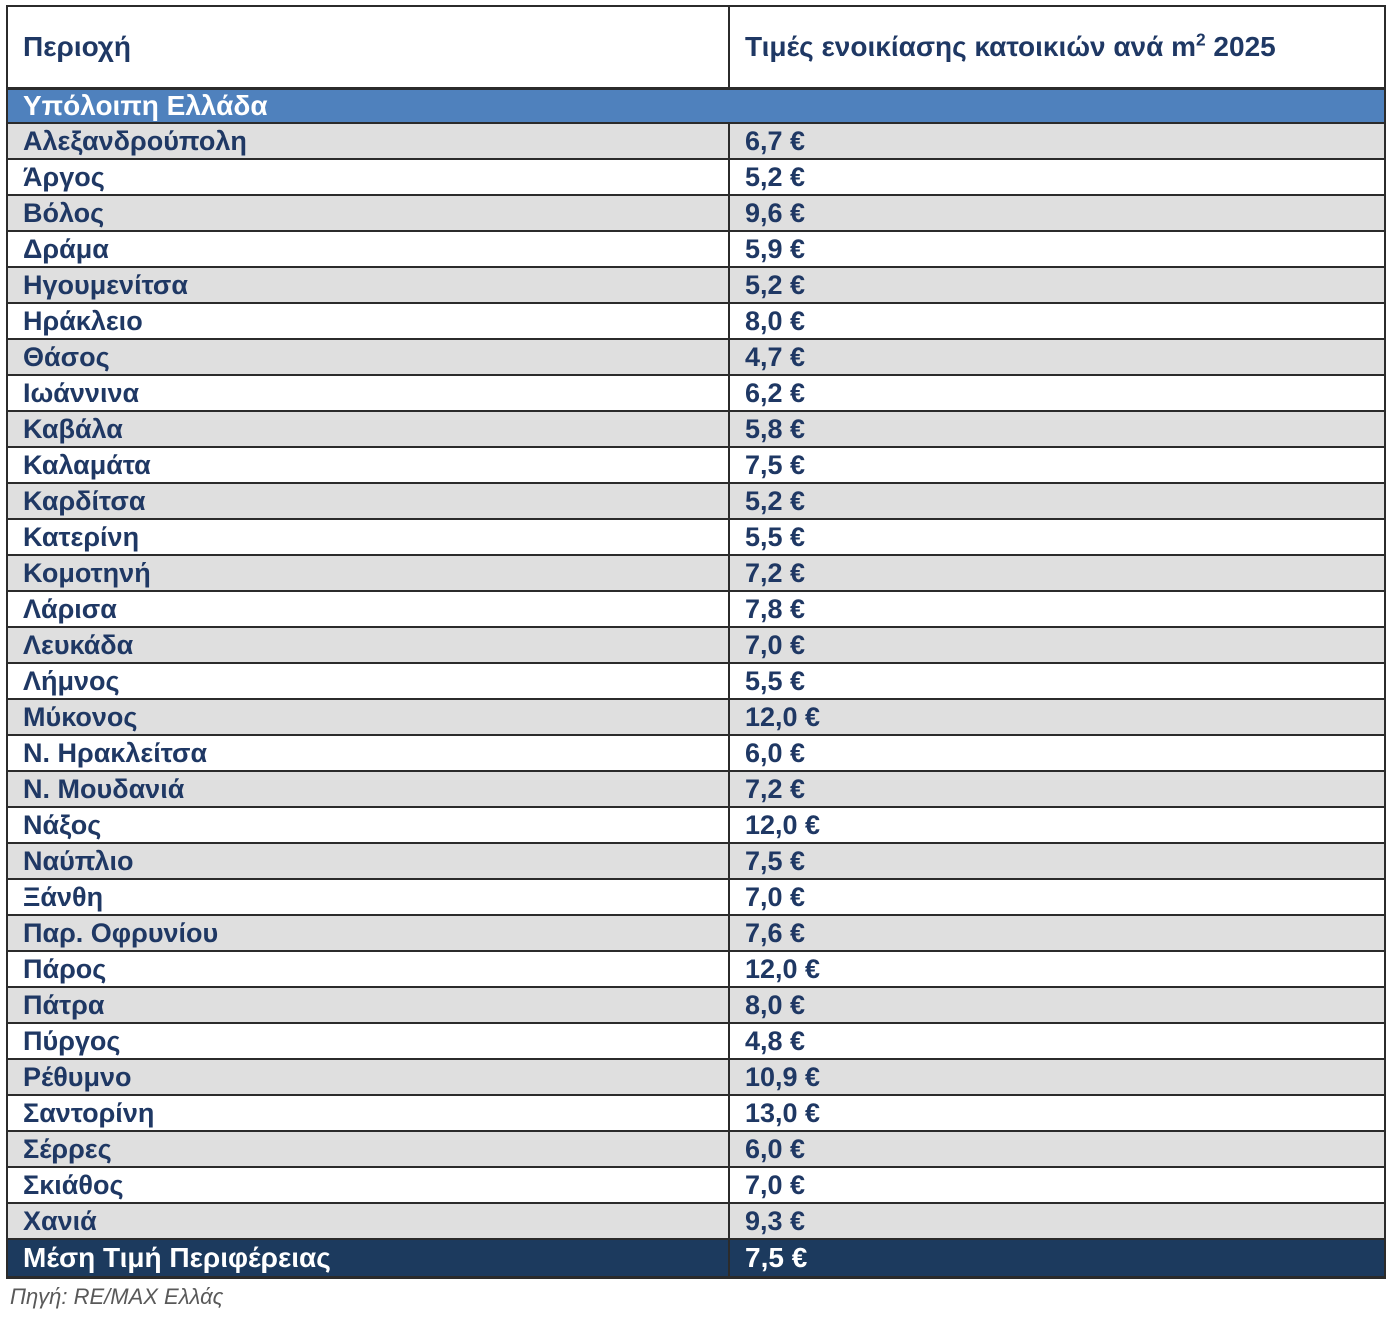 The width and height of the screenshot is (1390, 1334). Describe the element at coordinates (368, 861) in the screenshot. I see `region-cell: Ναύπλιο` at that location.